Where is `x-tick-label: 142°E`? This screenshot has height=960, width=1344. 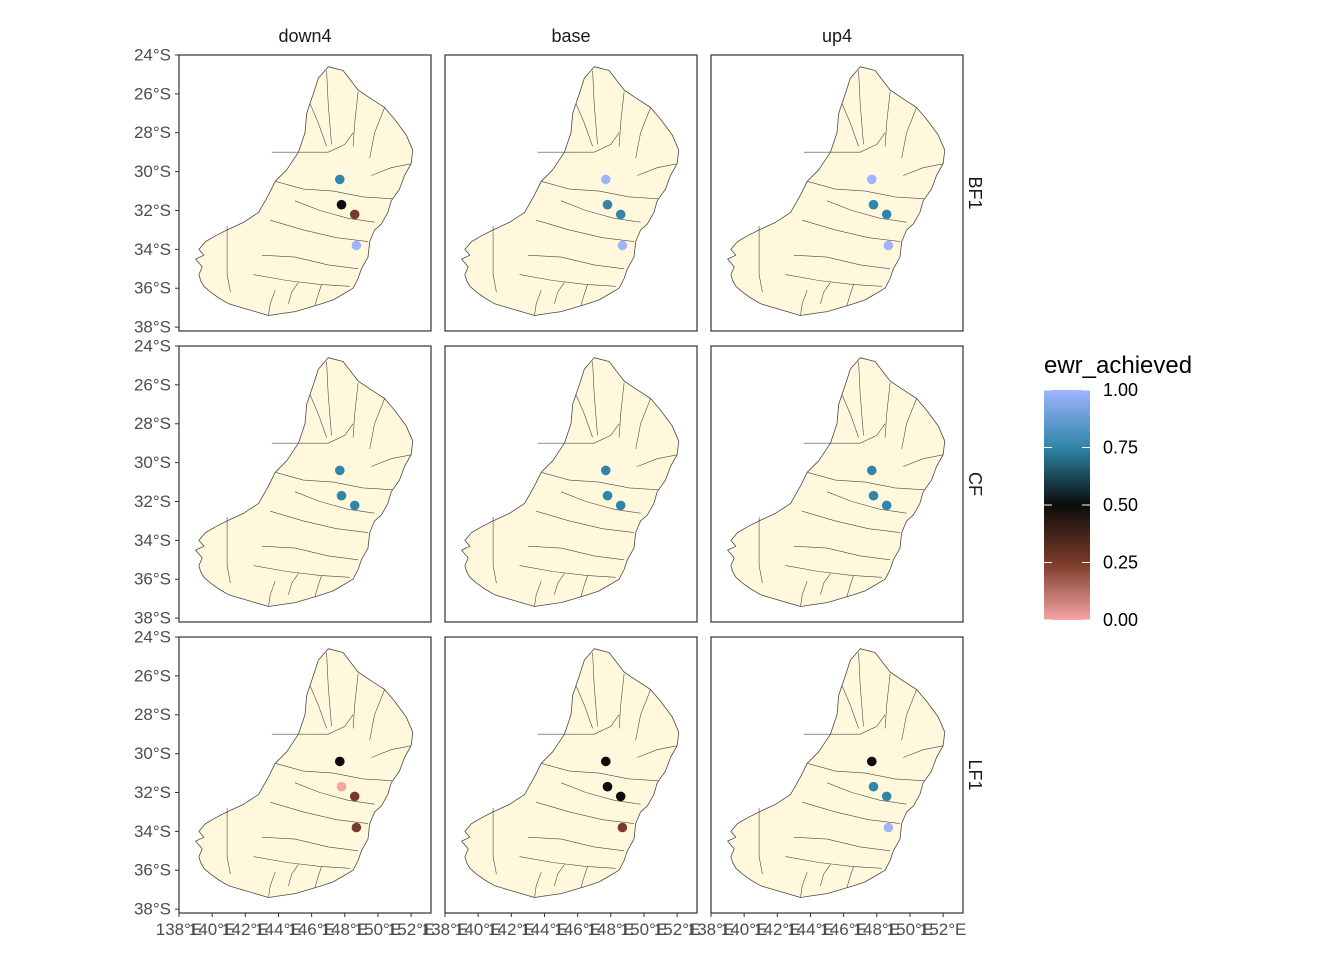 x-tick-label: 142°E is located at coordinates (511, 929).